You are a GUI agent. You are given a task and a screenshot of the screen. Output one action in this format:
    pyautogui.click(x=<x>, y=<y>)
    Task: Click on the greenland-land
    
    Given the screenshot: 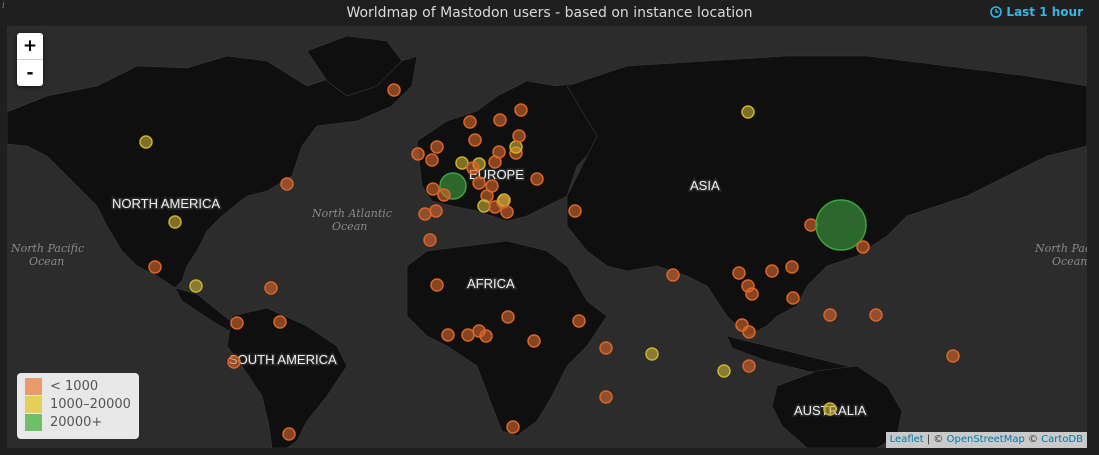 What is the action you would take?
    pyautogui.click(x=354, y=66)
    